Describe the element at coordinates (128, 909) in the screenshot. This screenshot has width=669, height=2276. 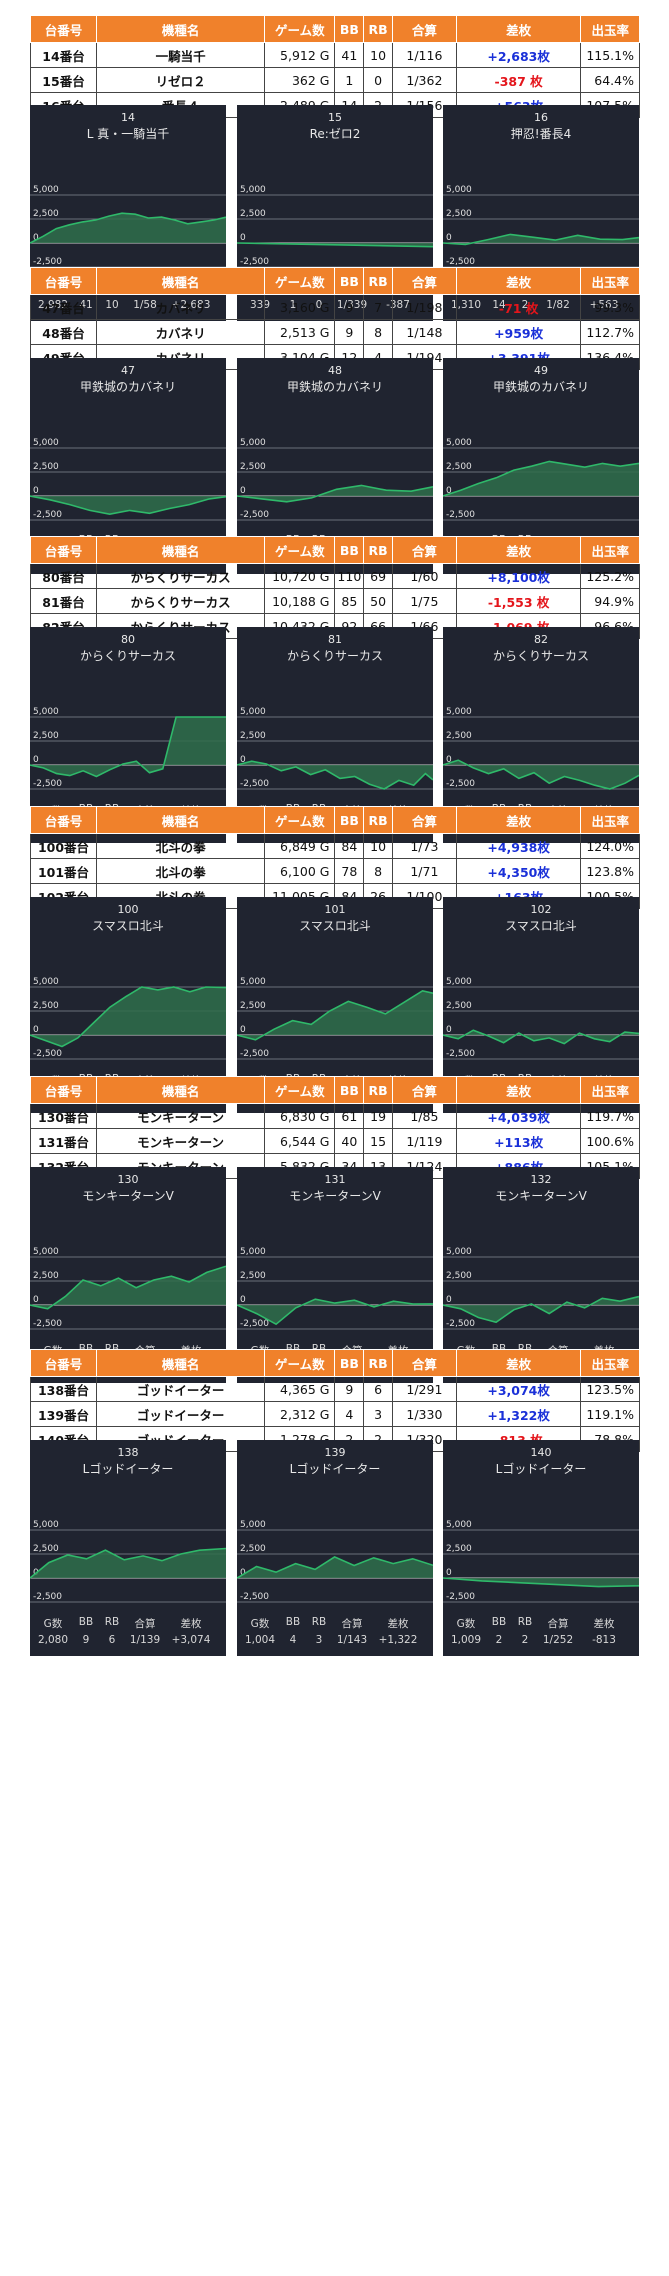
I see `panel-unit-number: 100` at that location.